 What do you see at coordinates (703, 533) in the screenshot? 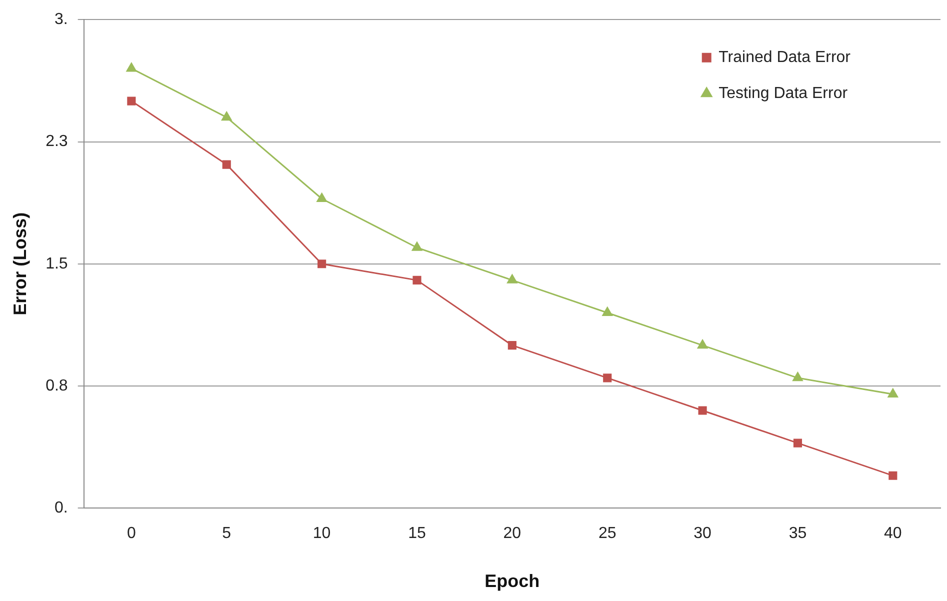
I see `x-tick-label: 30` at bounding box center [703, 533].